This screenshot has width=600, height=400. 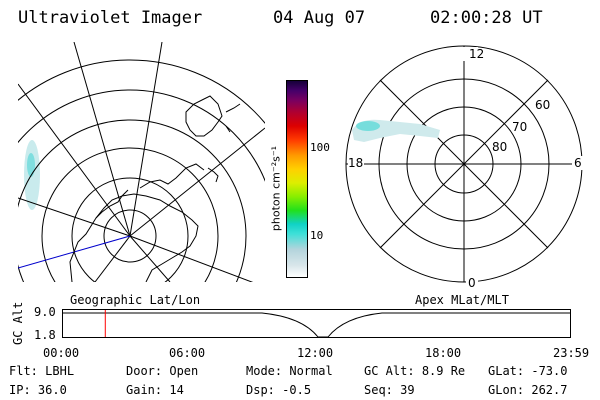 What do you see at coordinates (279, 390) in the screenshot?
I see `status-dsp: Dsp: -0.5` at bounding box center [279, 390].